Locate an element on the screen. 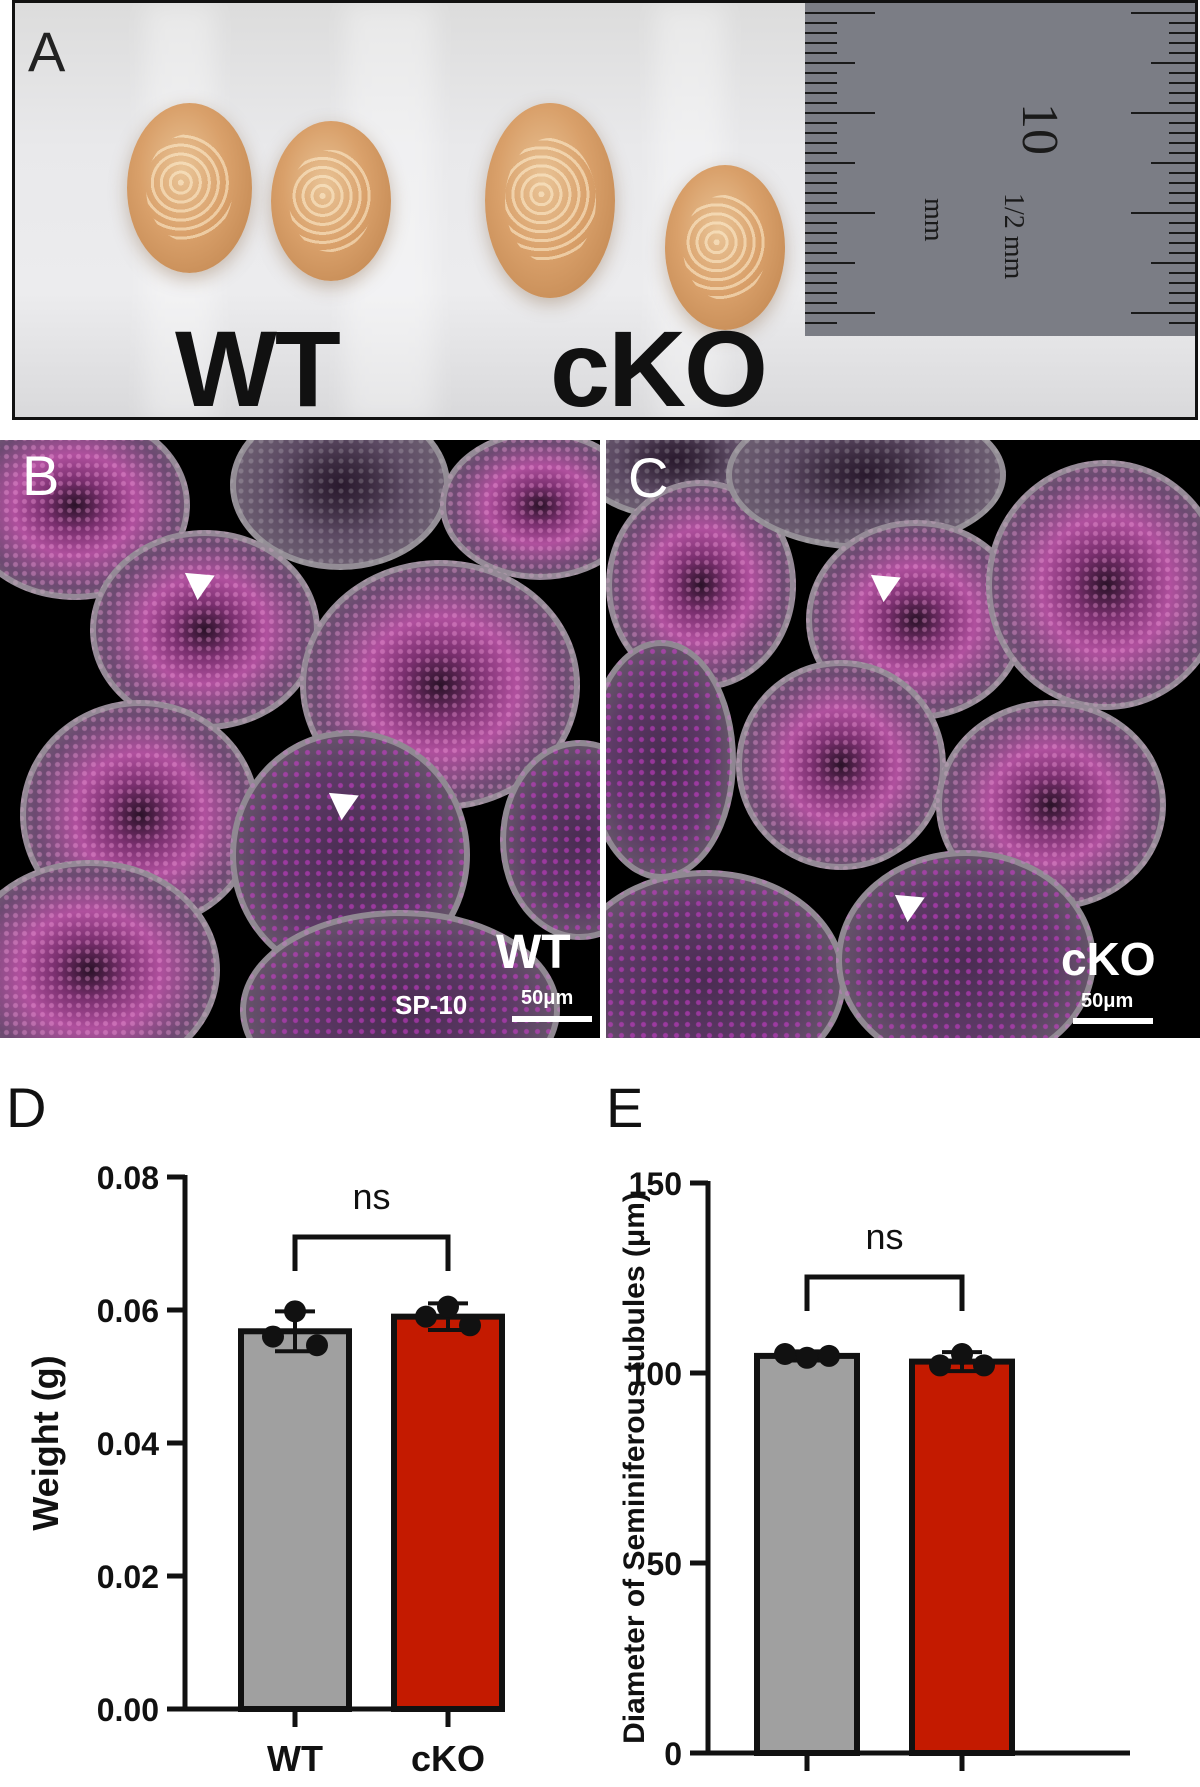 Image resolution: width=1200 pixels, height=1787 pixels. panel-letter-d: D is located at coordinates (26, 1107).